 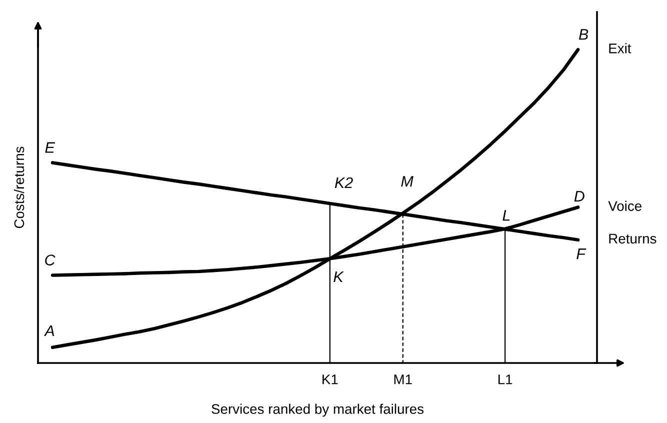 I want to click on annotation: A, so click(x=49, y=330).